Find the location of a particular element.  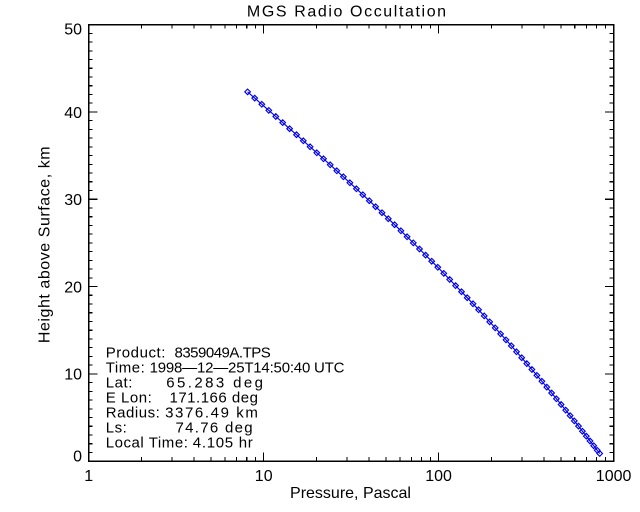

svg-text: 50 is located at coordinates (73, 29).